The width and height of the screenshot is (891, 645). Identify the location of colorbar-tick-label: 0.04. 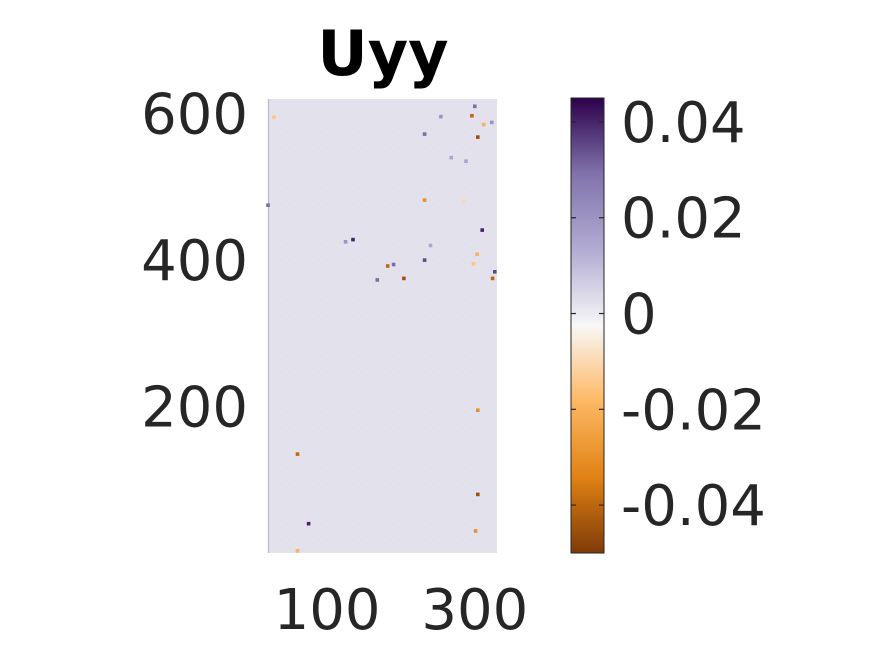
(683, 123).